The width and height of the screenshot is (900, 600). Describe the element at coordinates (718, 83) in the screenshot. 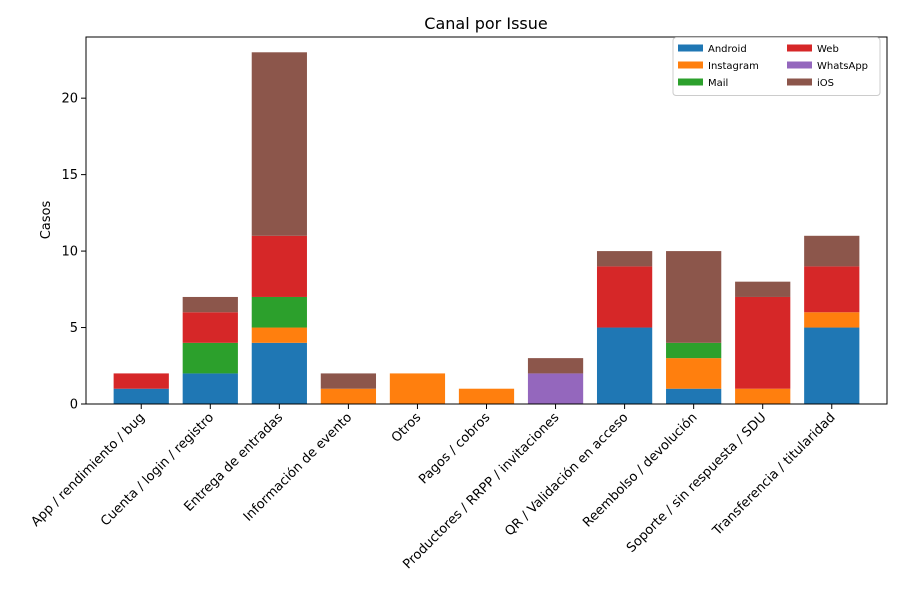

I see `legend-label-mail: Mail` at that location.